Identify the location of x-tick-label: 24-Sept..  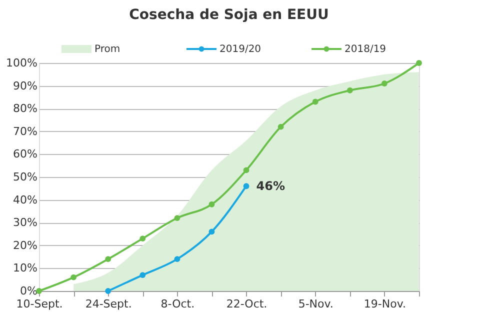
(108, 304).